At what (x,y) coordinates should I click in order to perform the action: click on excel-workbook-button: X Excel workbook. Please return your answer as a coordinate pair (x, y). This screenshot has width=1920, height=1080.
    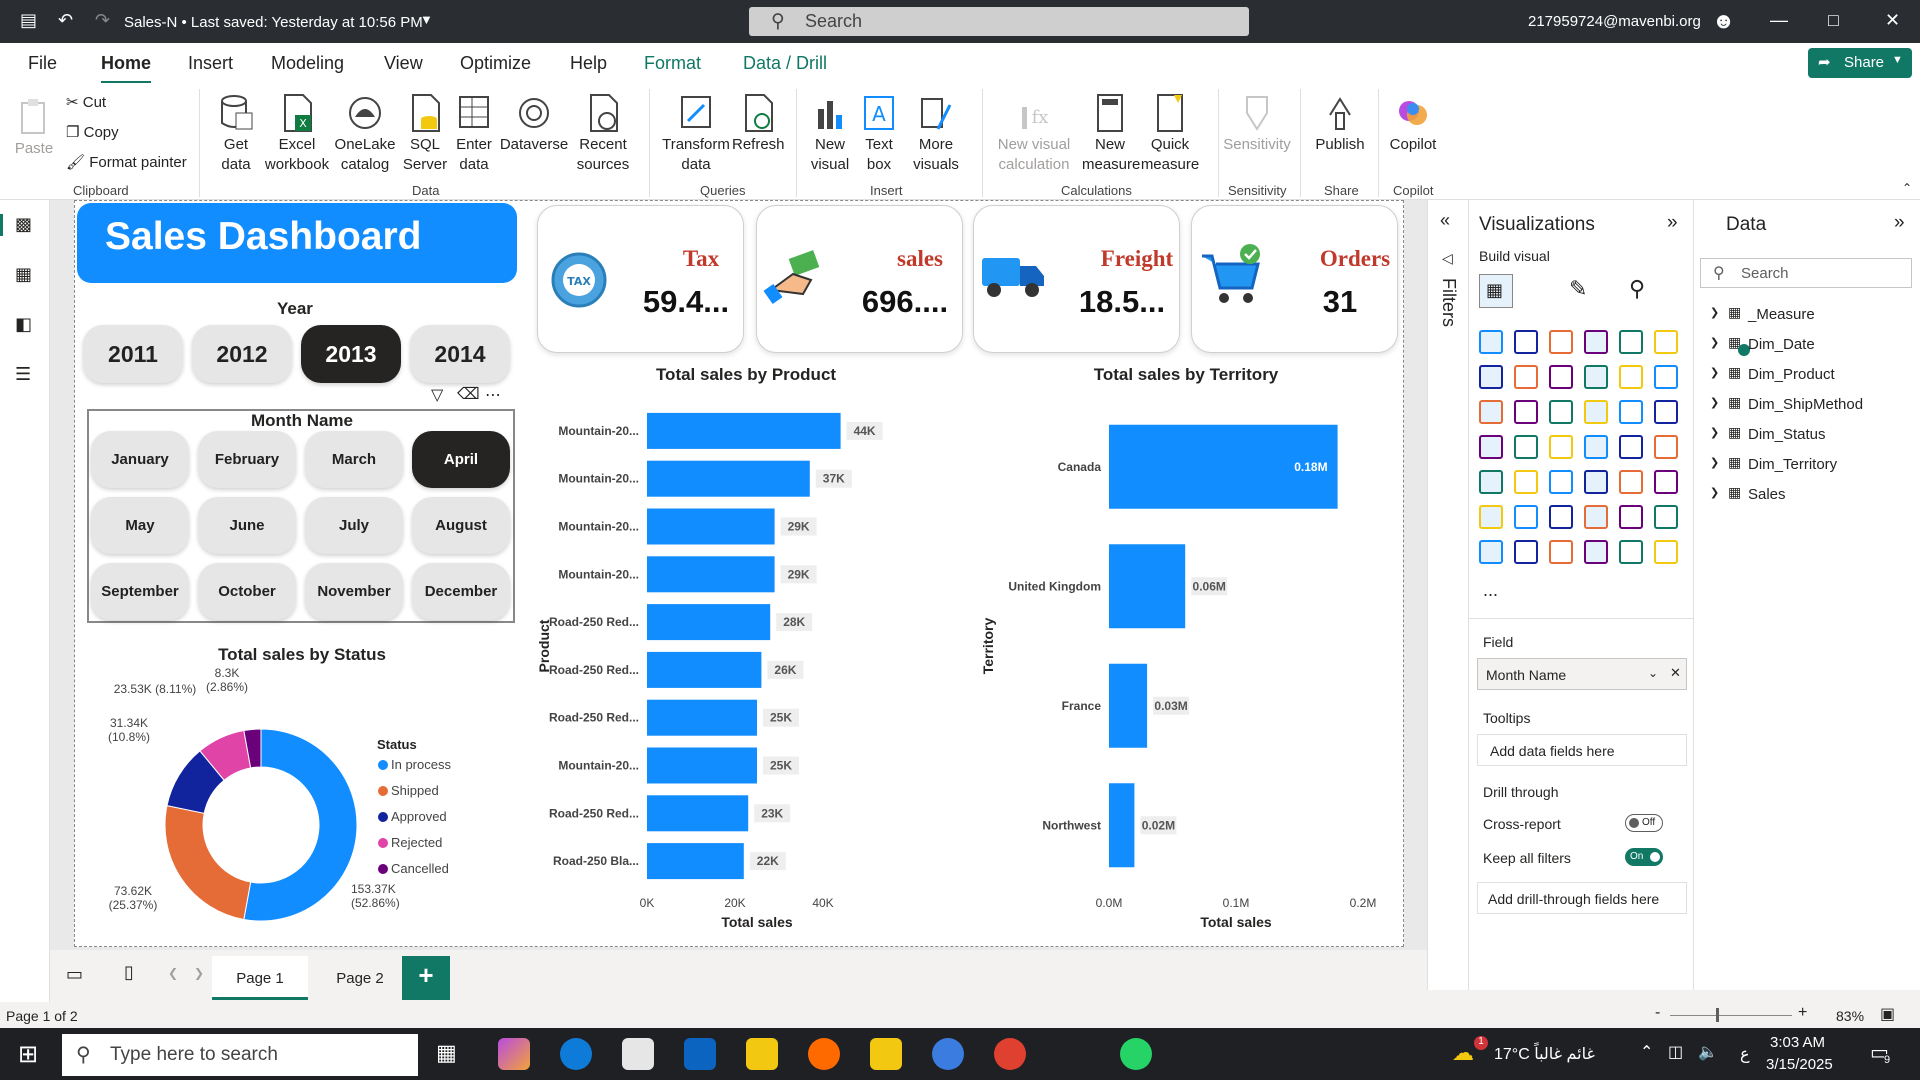
    Looking at the image, I should click on (297, 134).